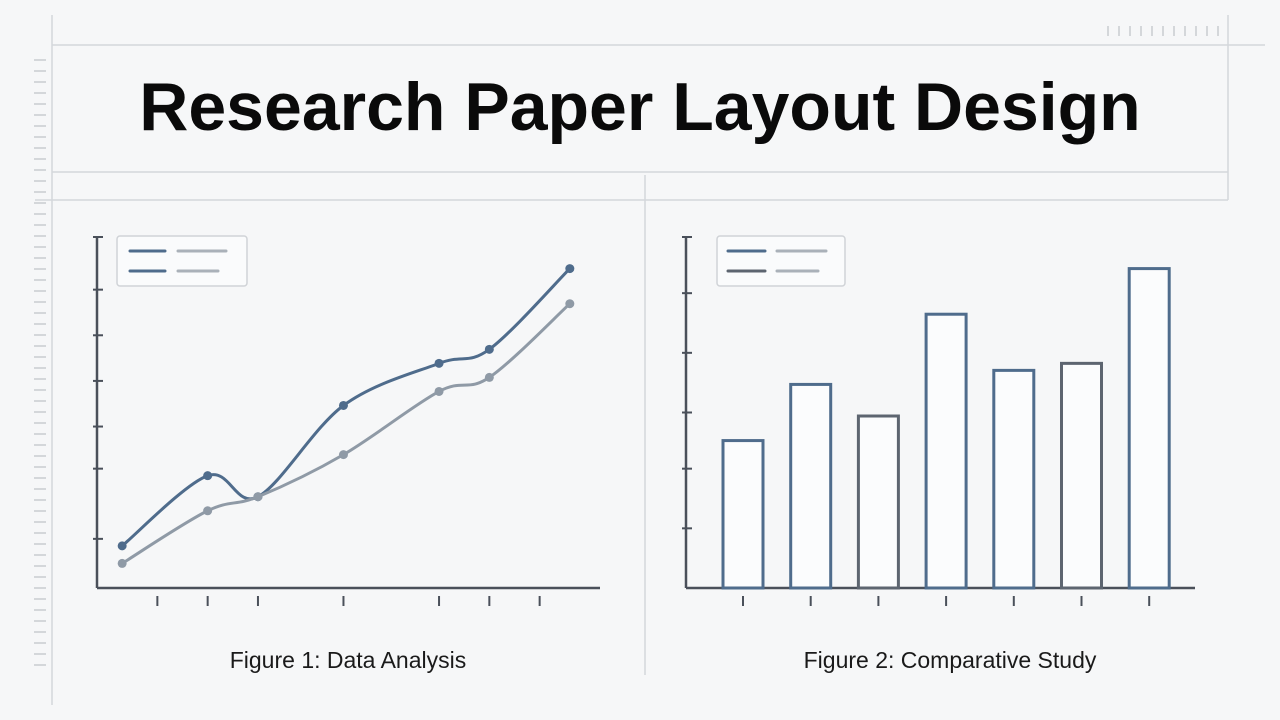 This screenshot has width=1280, height=720. Describe the element at coordinates (481, 261) in the screenshot. I see `legend` at that location.